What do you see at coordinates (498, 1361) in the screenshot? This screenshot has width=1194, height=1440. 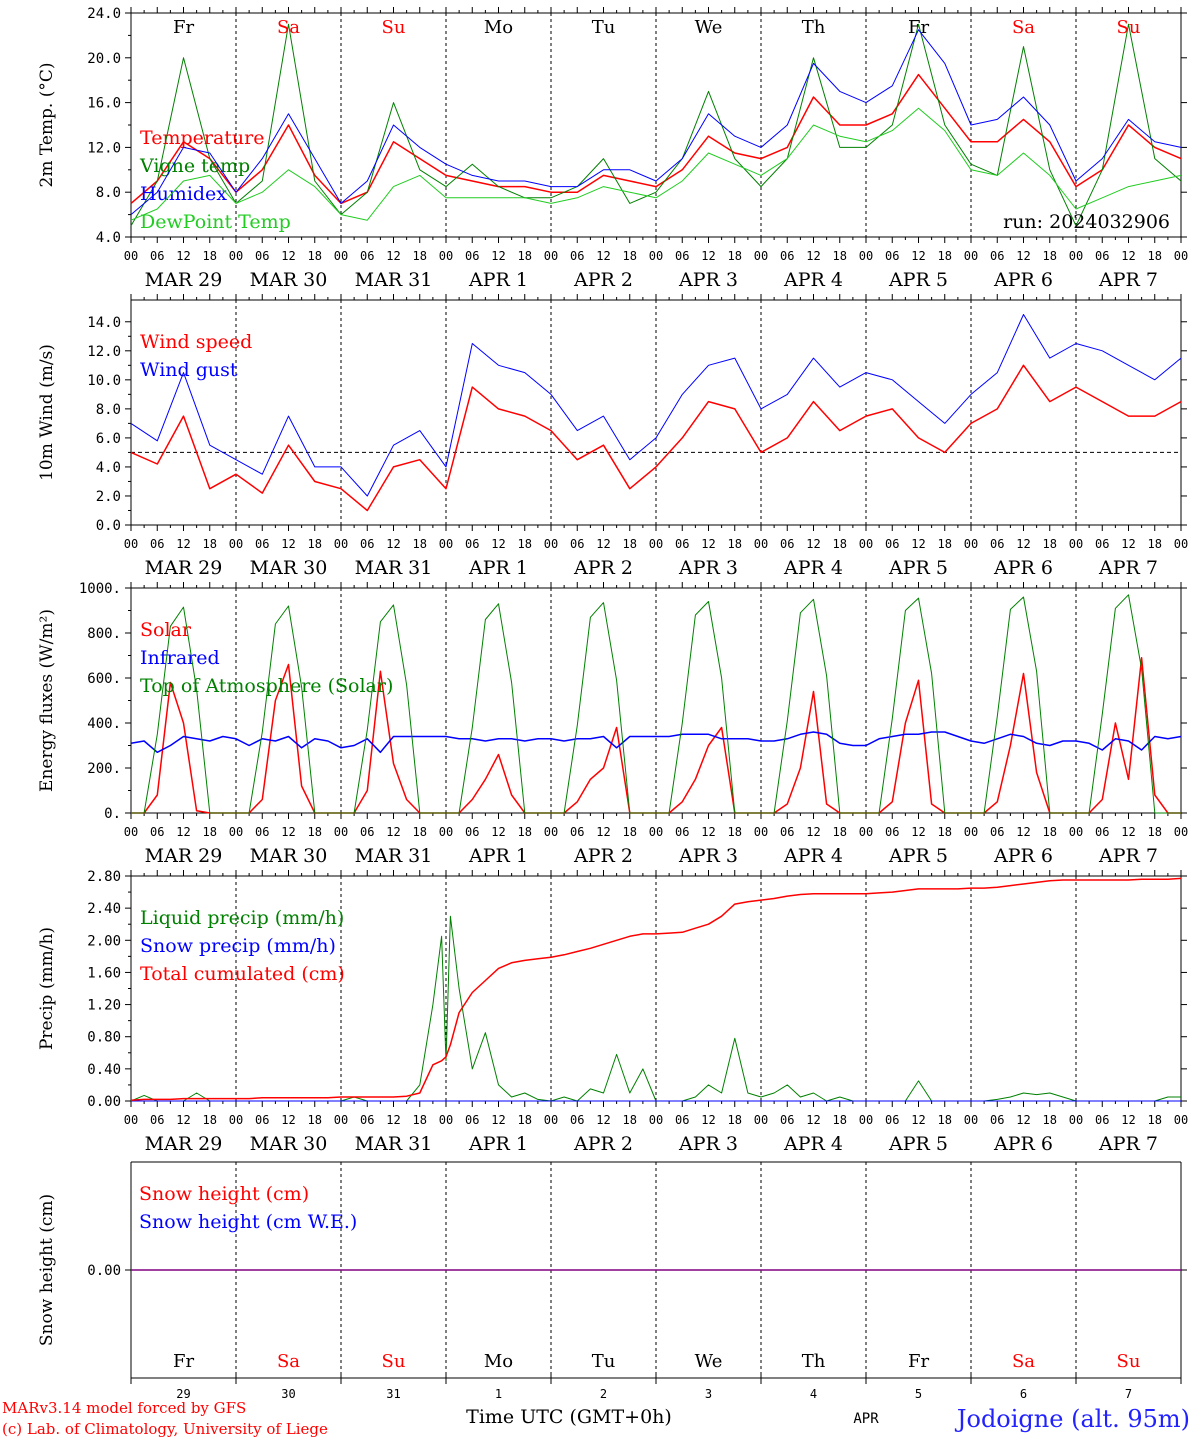 I see `day-of-week-label: Mo` at bounding box center [498, 1361].